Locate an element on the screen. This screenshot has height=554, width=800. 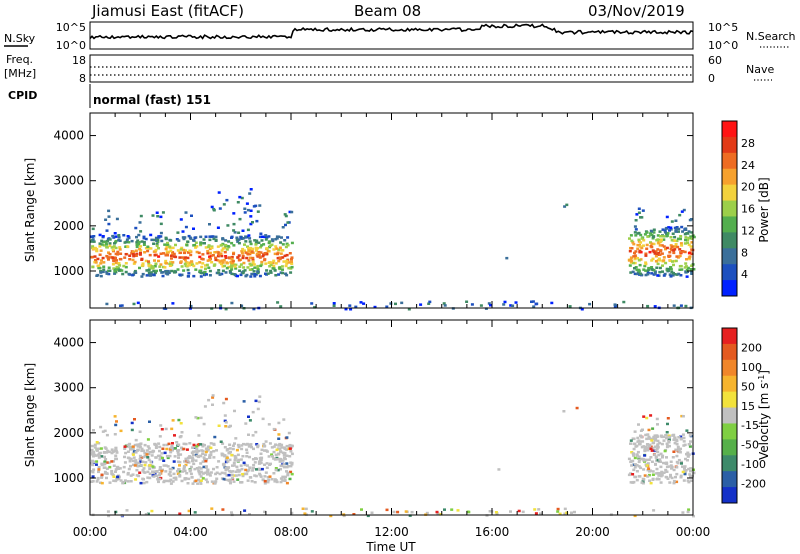
station-title: Jiamusi East (fitACF) is located at coordinates (167, 11).